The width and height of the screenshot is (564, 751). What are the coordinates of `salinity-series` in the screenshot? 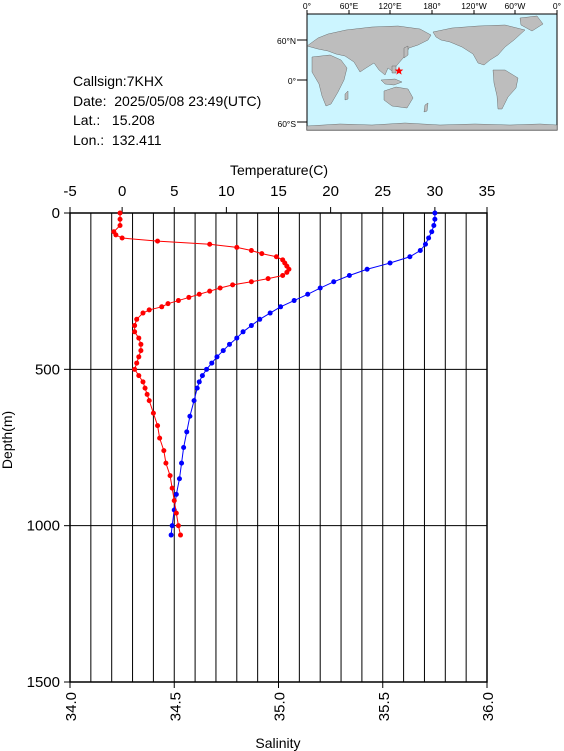 It's located at (201, 374).